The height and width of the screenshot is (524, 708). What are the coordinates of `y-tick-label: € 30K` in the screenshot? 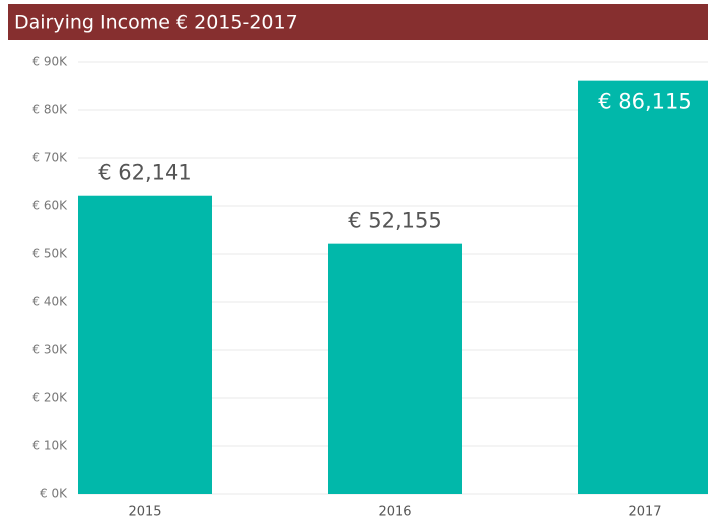 It's located at (50, 350).